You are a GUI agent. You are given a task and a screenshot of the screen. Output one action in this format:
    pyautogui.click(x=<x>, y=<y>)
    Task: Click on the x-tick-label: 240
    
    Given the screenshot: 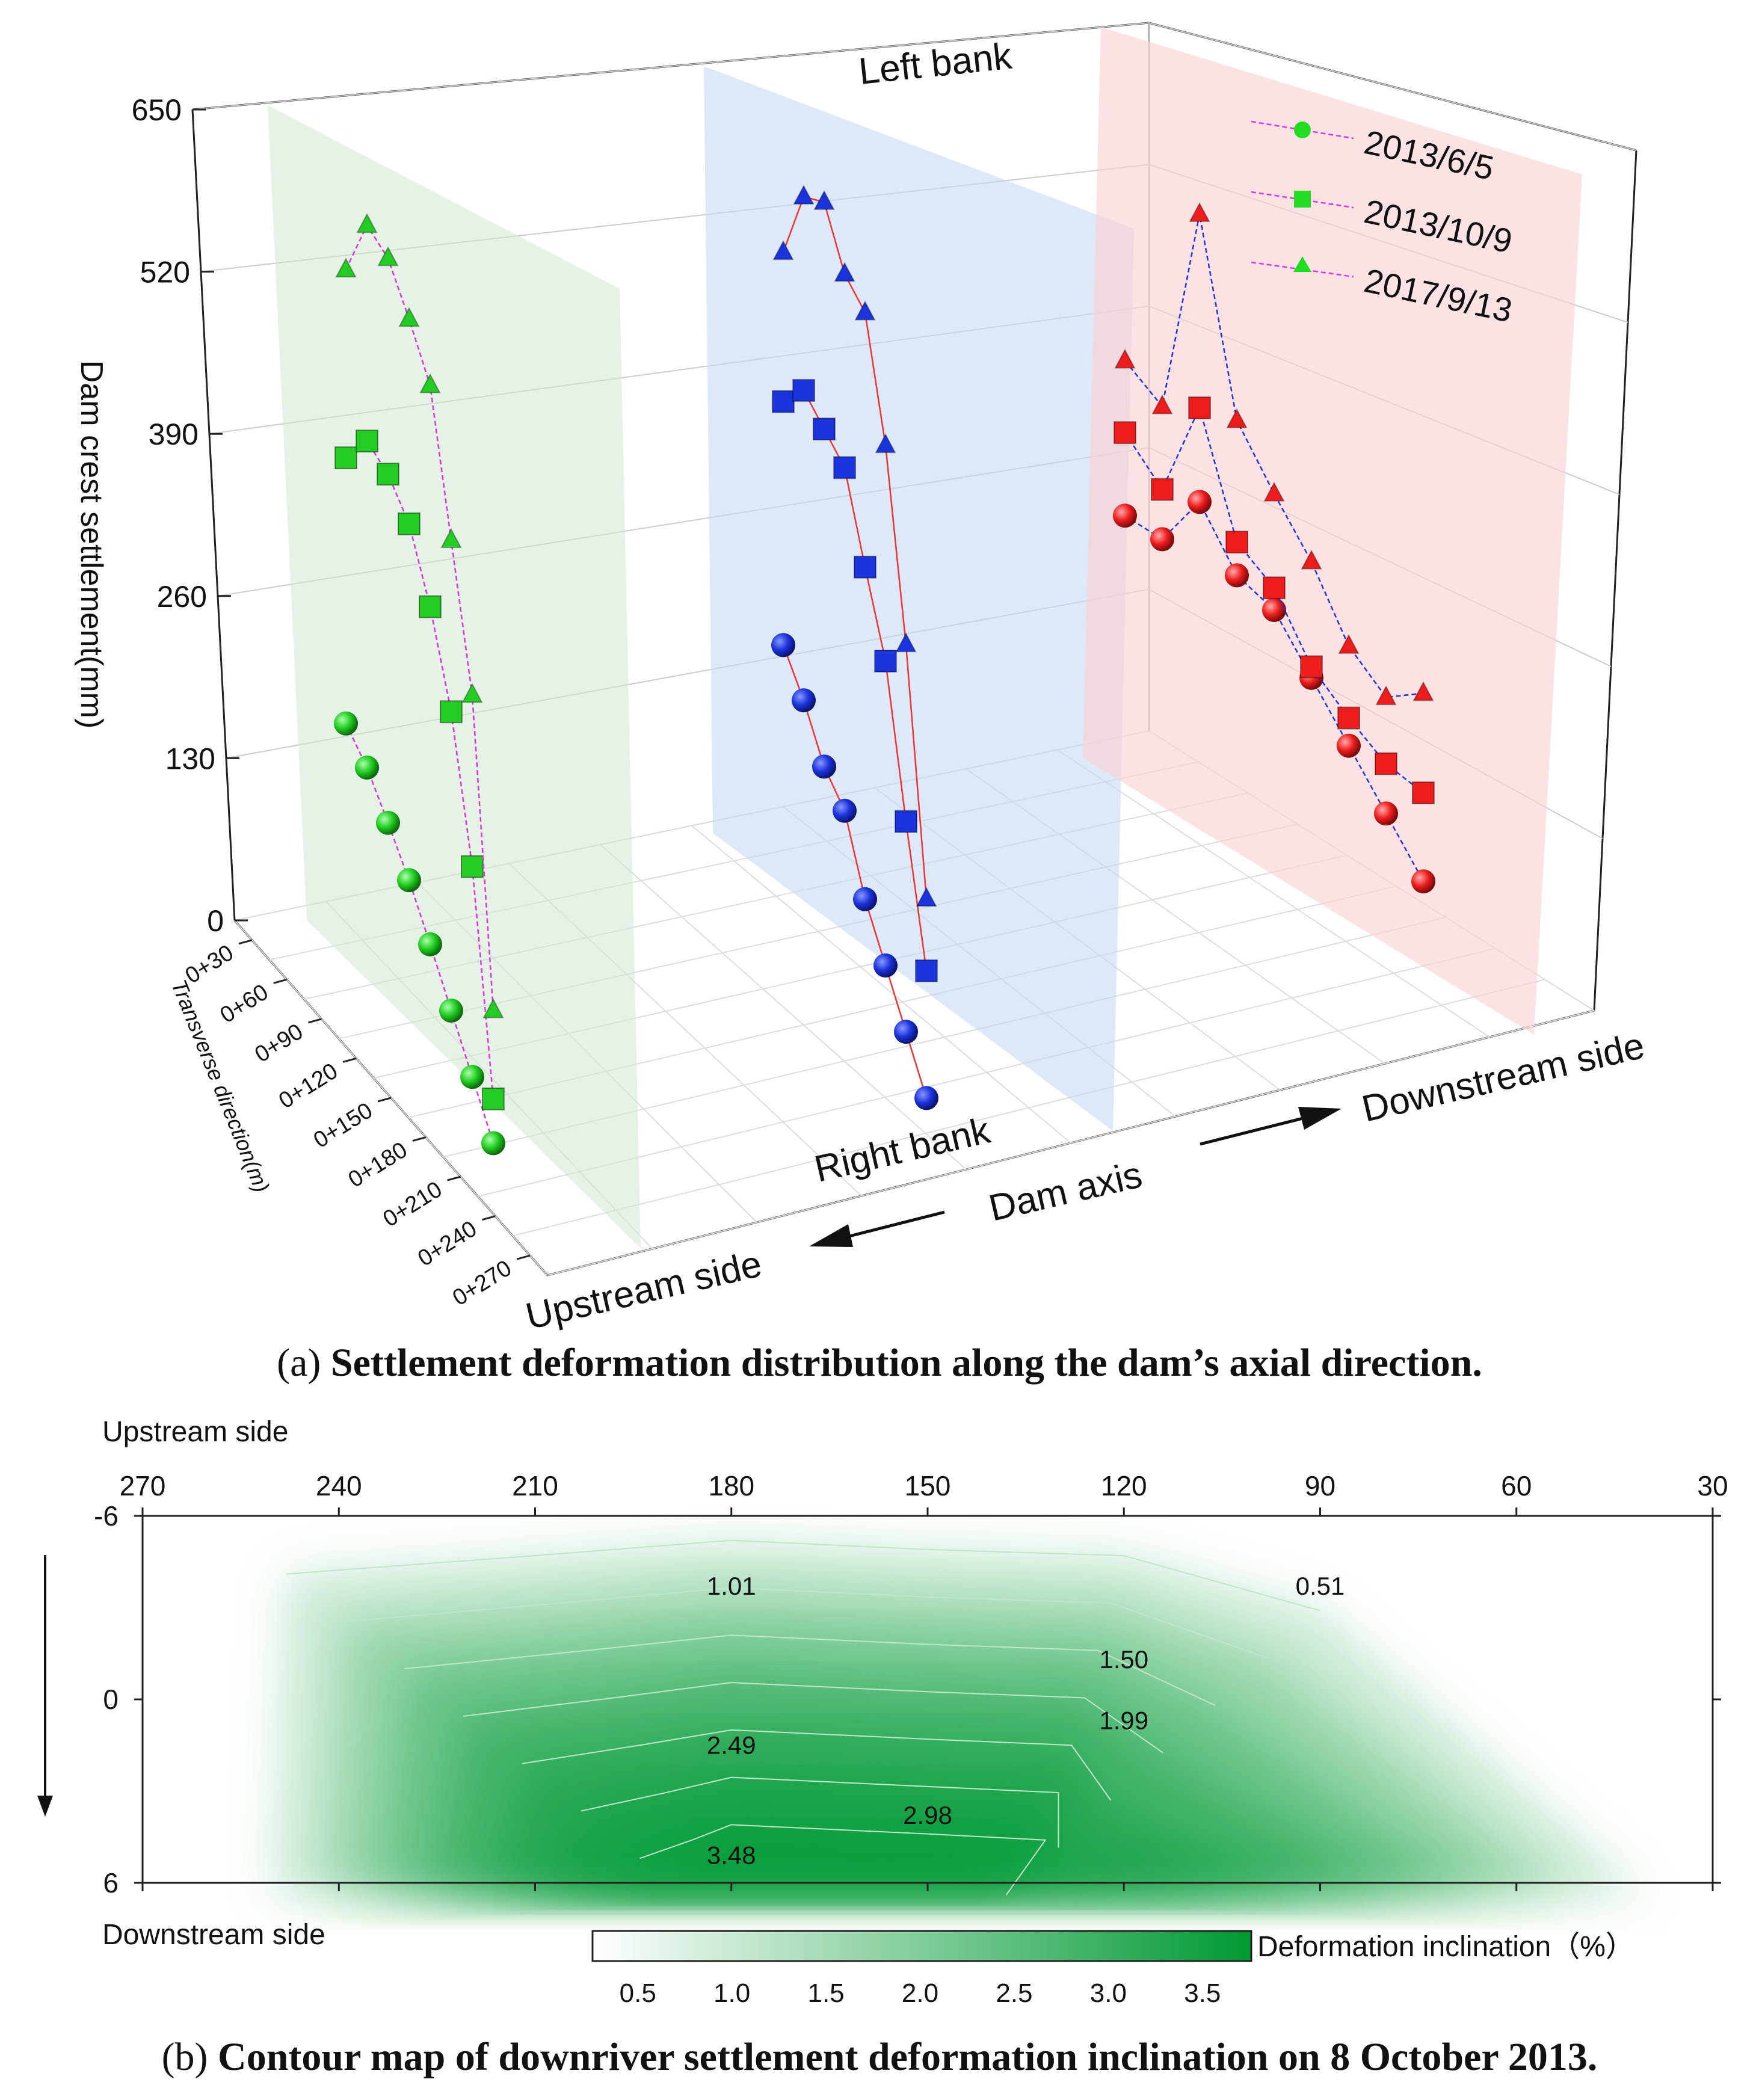 What is the action you would take?
    pyautogui.click(x=339, y=1485)
    